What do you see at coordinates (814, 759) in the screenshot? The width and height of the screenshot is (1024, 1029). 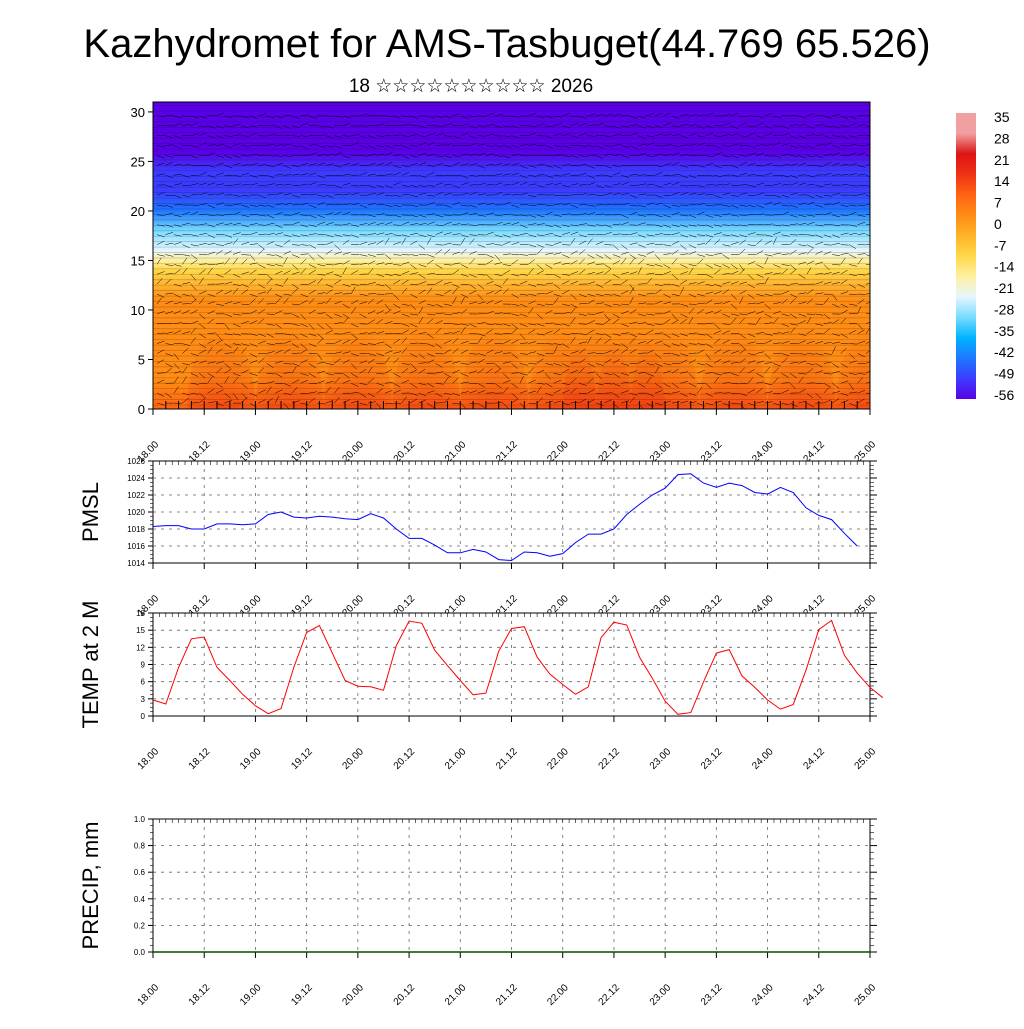 I see `temp-x-tick-label: 24.12` at bounding box center [814, 759].